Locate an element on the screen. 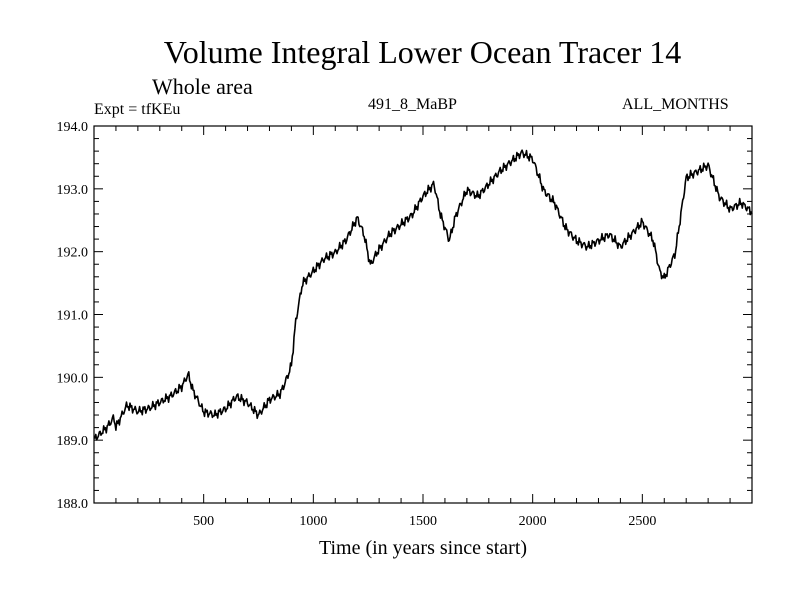 This screenshot has width=800, height=600. y-tick-label: 190.0 is located at coordinates (73, 378).